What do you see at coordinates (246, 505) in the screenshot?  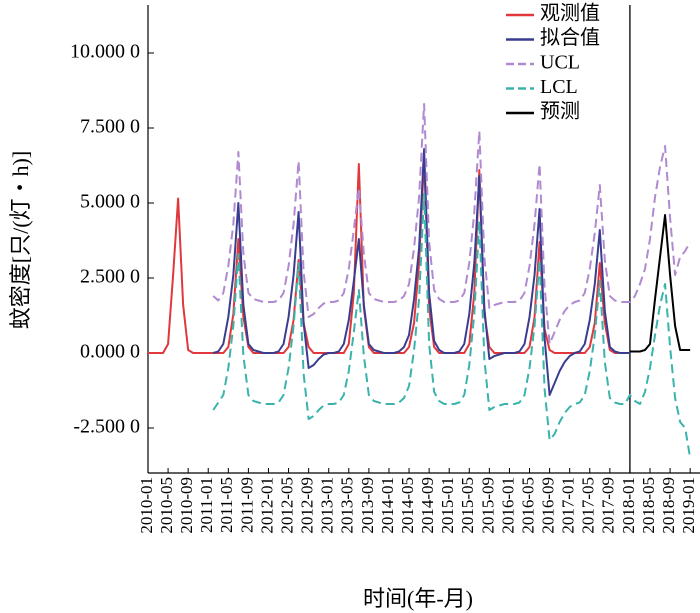 I see `x-tick-label: 2011-09` at bounding box center [246, 505].